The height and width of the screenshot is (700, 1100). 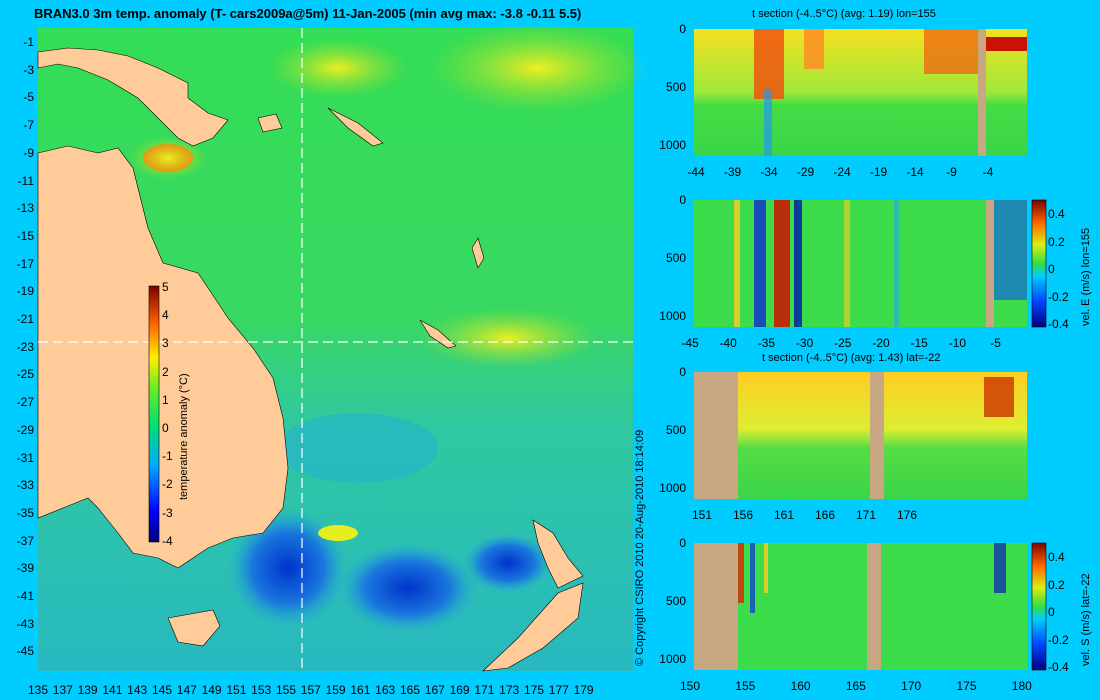 I want to click on map-latitude-tick: -41, so click(x=25, y=596).